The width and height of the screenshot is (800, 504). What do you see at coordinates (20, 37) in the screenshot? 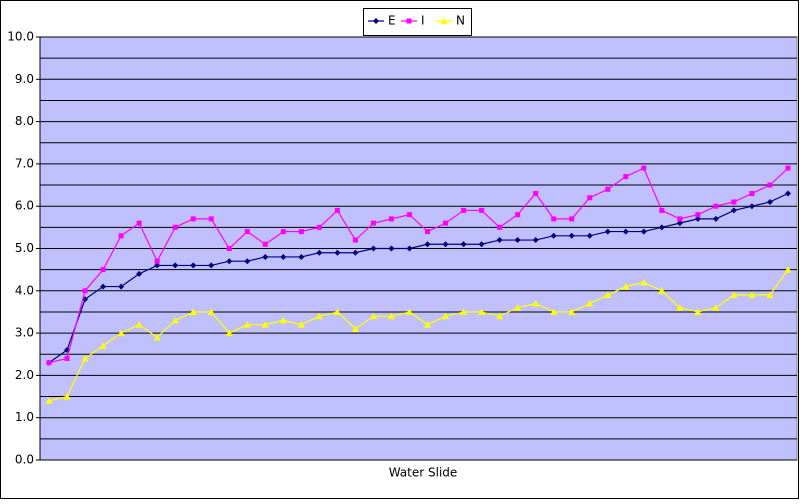
I see `y-tick-label: 10.0` at bounding box center [20, 37].